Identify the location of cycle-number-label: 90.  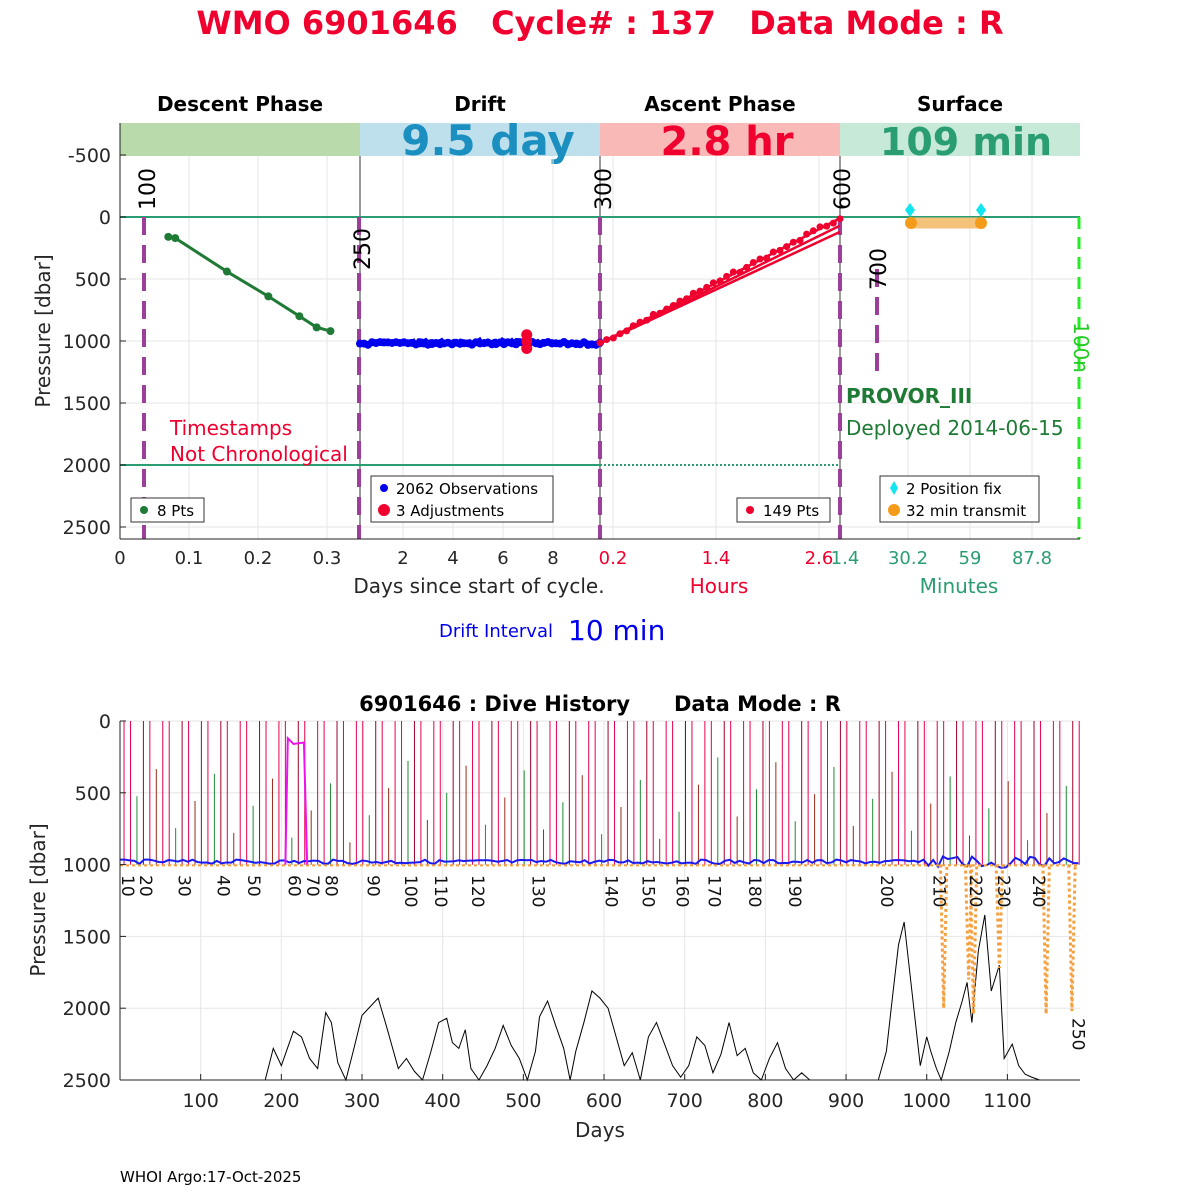
(372, 886).